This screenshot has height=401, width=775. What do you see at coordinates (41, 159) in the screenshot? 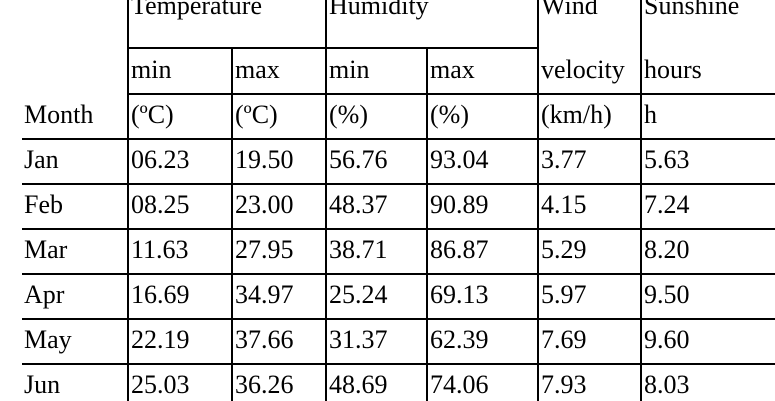
I see `cell-month: Jan` at bounding box center [41, 159].